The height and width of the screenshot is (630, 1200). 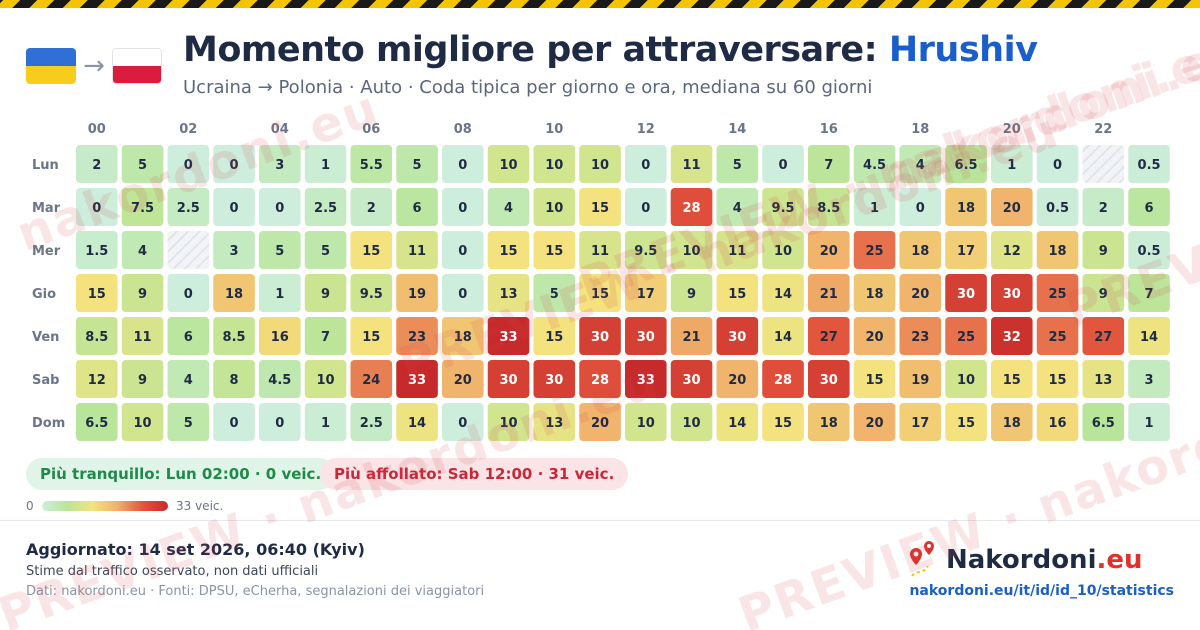 What do you see at coordinates (1149, 165) in the screenshot?
I see `heatmap-cell-value: 0.5` at bounding box center [1149, 165].